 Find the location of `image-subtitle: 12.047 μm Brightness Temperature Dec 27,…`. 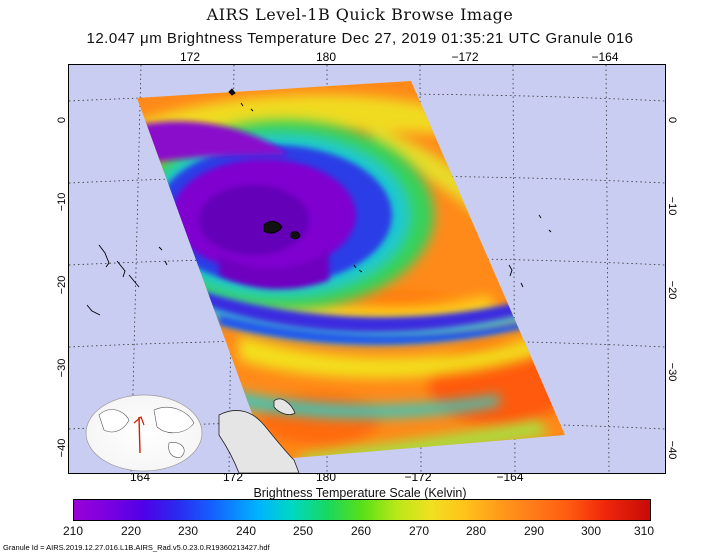

image-subtitle: 12.047 μm Brightness Temperature Dec 27,… is located at coordinates (360, 38).